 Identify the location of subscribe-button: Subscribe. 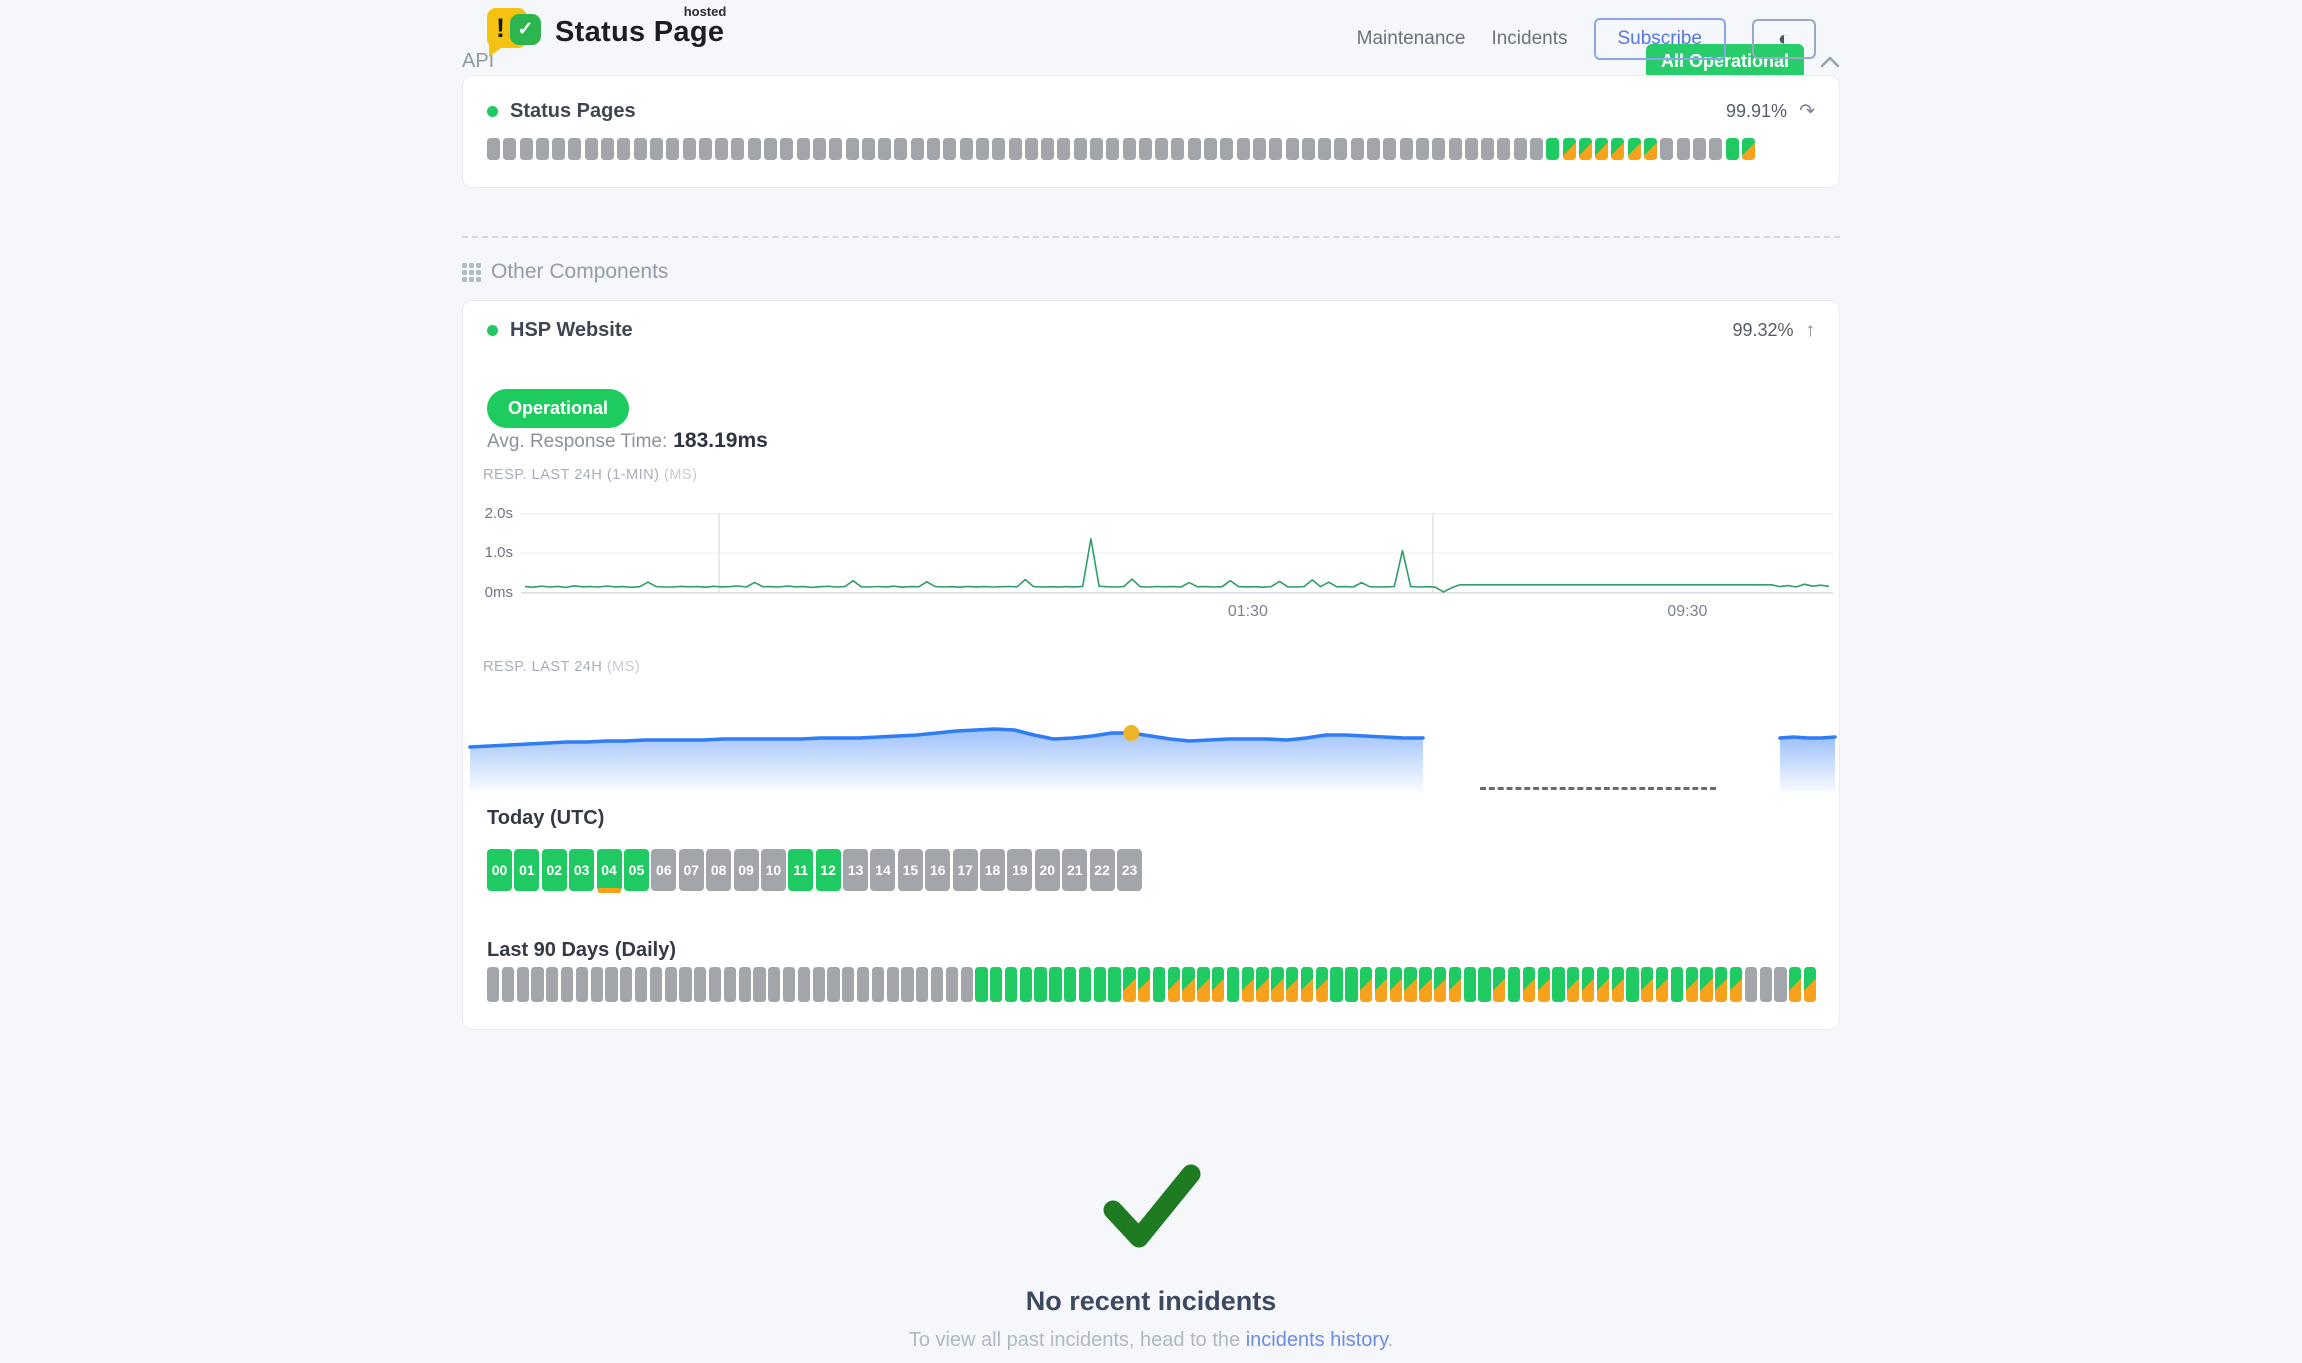
(1659, 39).